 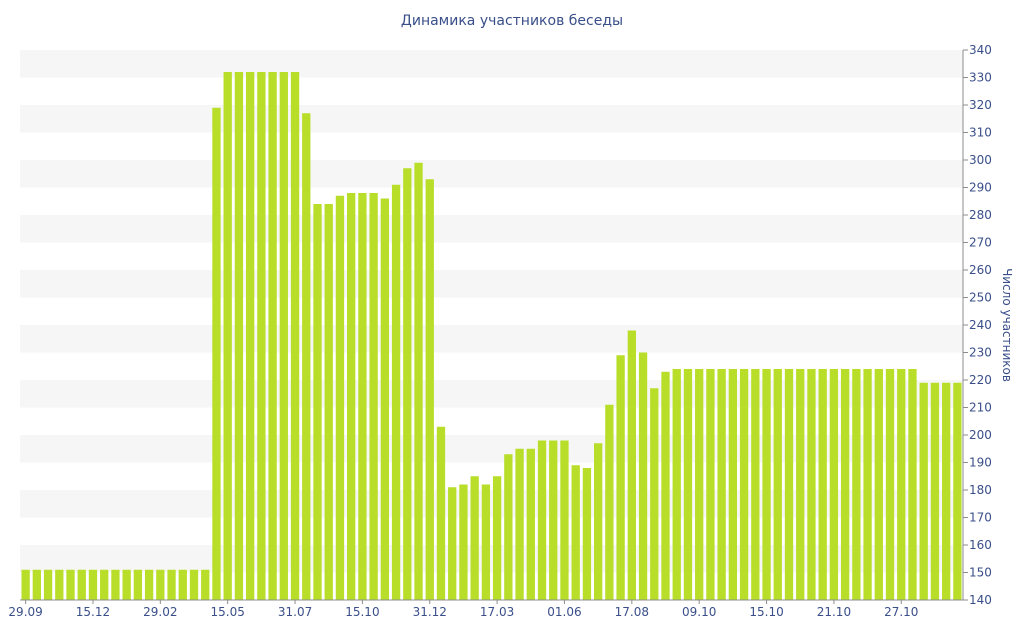 What do you see at coordinates (564, 612) in the screenshot?
I see `x-tick-label: 01.06` at bounding box center [564, 612].